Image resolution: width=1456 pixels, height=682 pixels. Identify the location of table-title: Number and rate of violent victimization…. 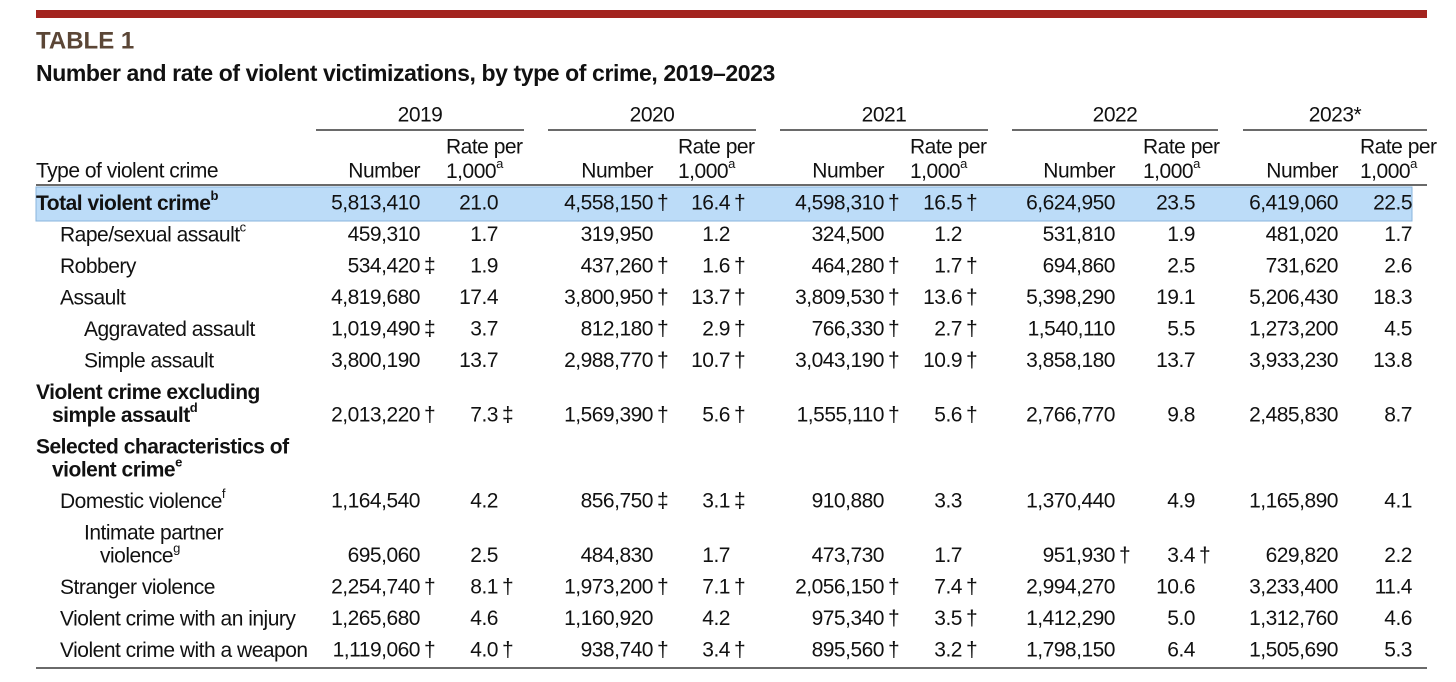
(405, 73).